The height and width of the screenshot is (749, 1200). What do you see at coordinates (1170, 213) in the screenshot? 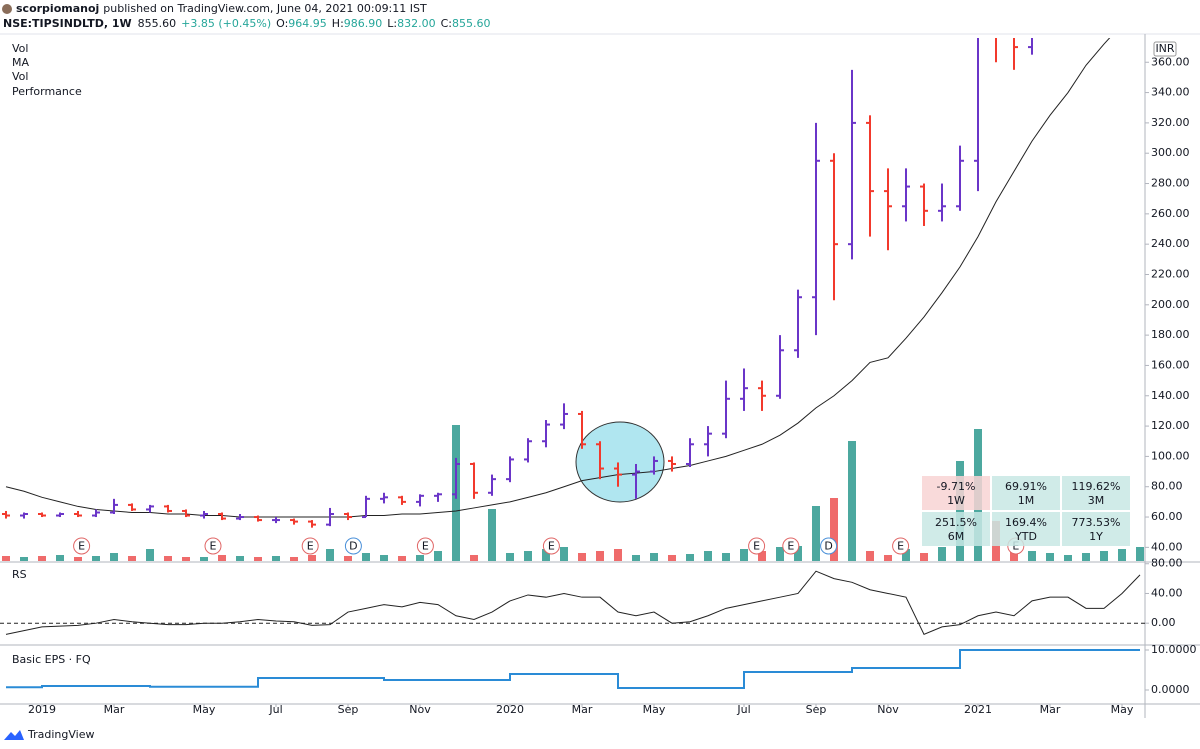
I see `y-tick-label: 260.00` at bounding box center [1170, 213].